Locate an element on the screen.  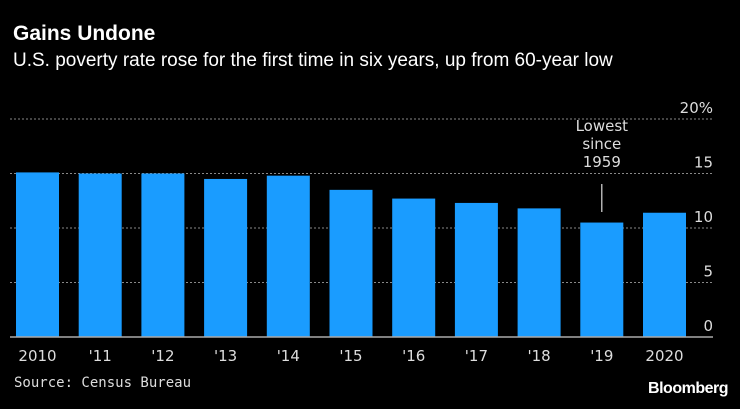
chart-title: Gains Undone is located at coordinates (84, 33).